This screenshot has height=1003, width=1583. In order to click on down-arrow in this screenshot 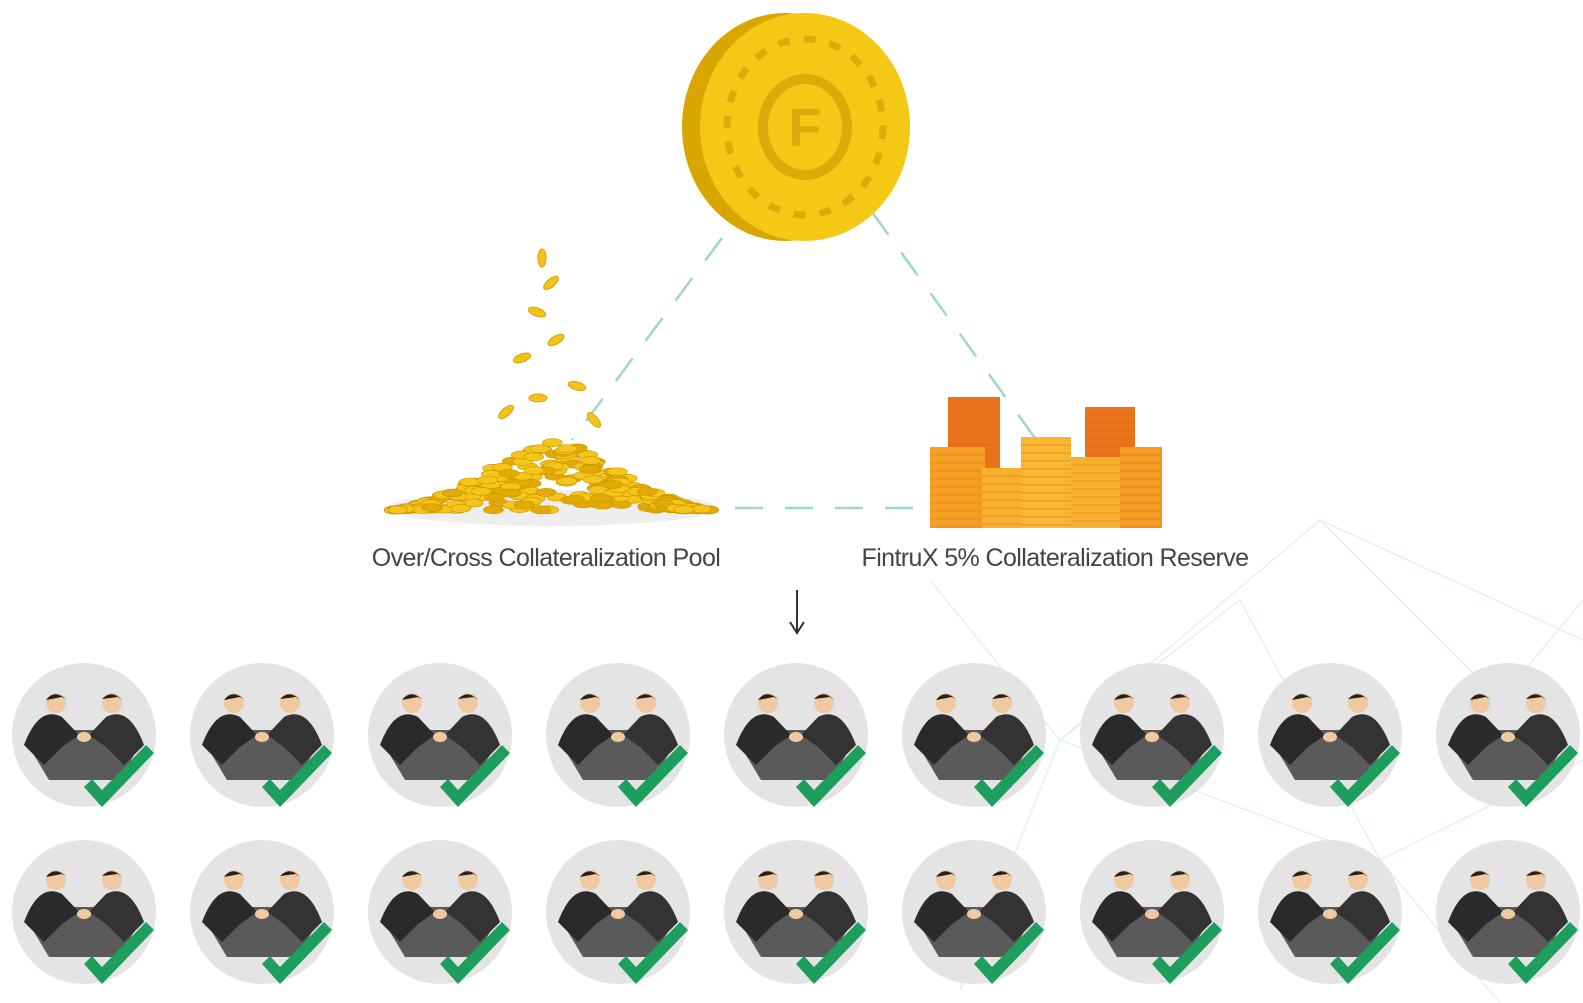, I will do `click(797, 612)`.